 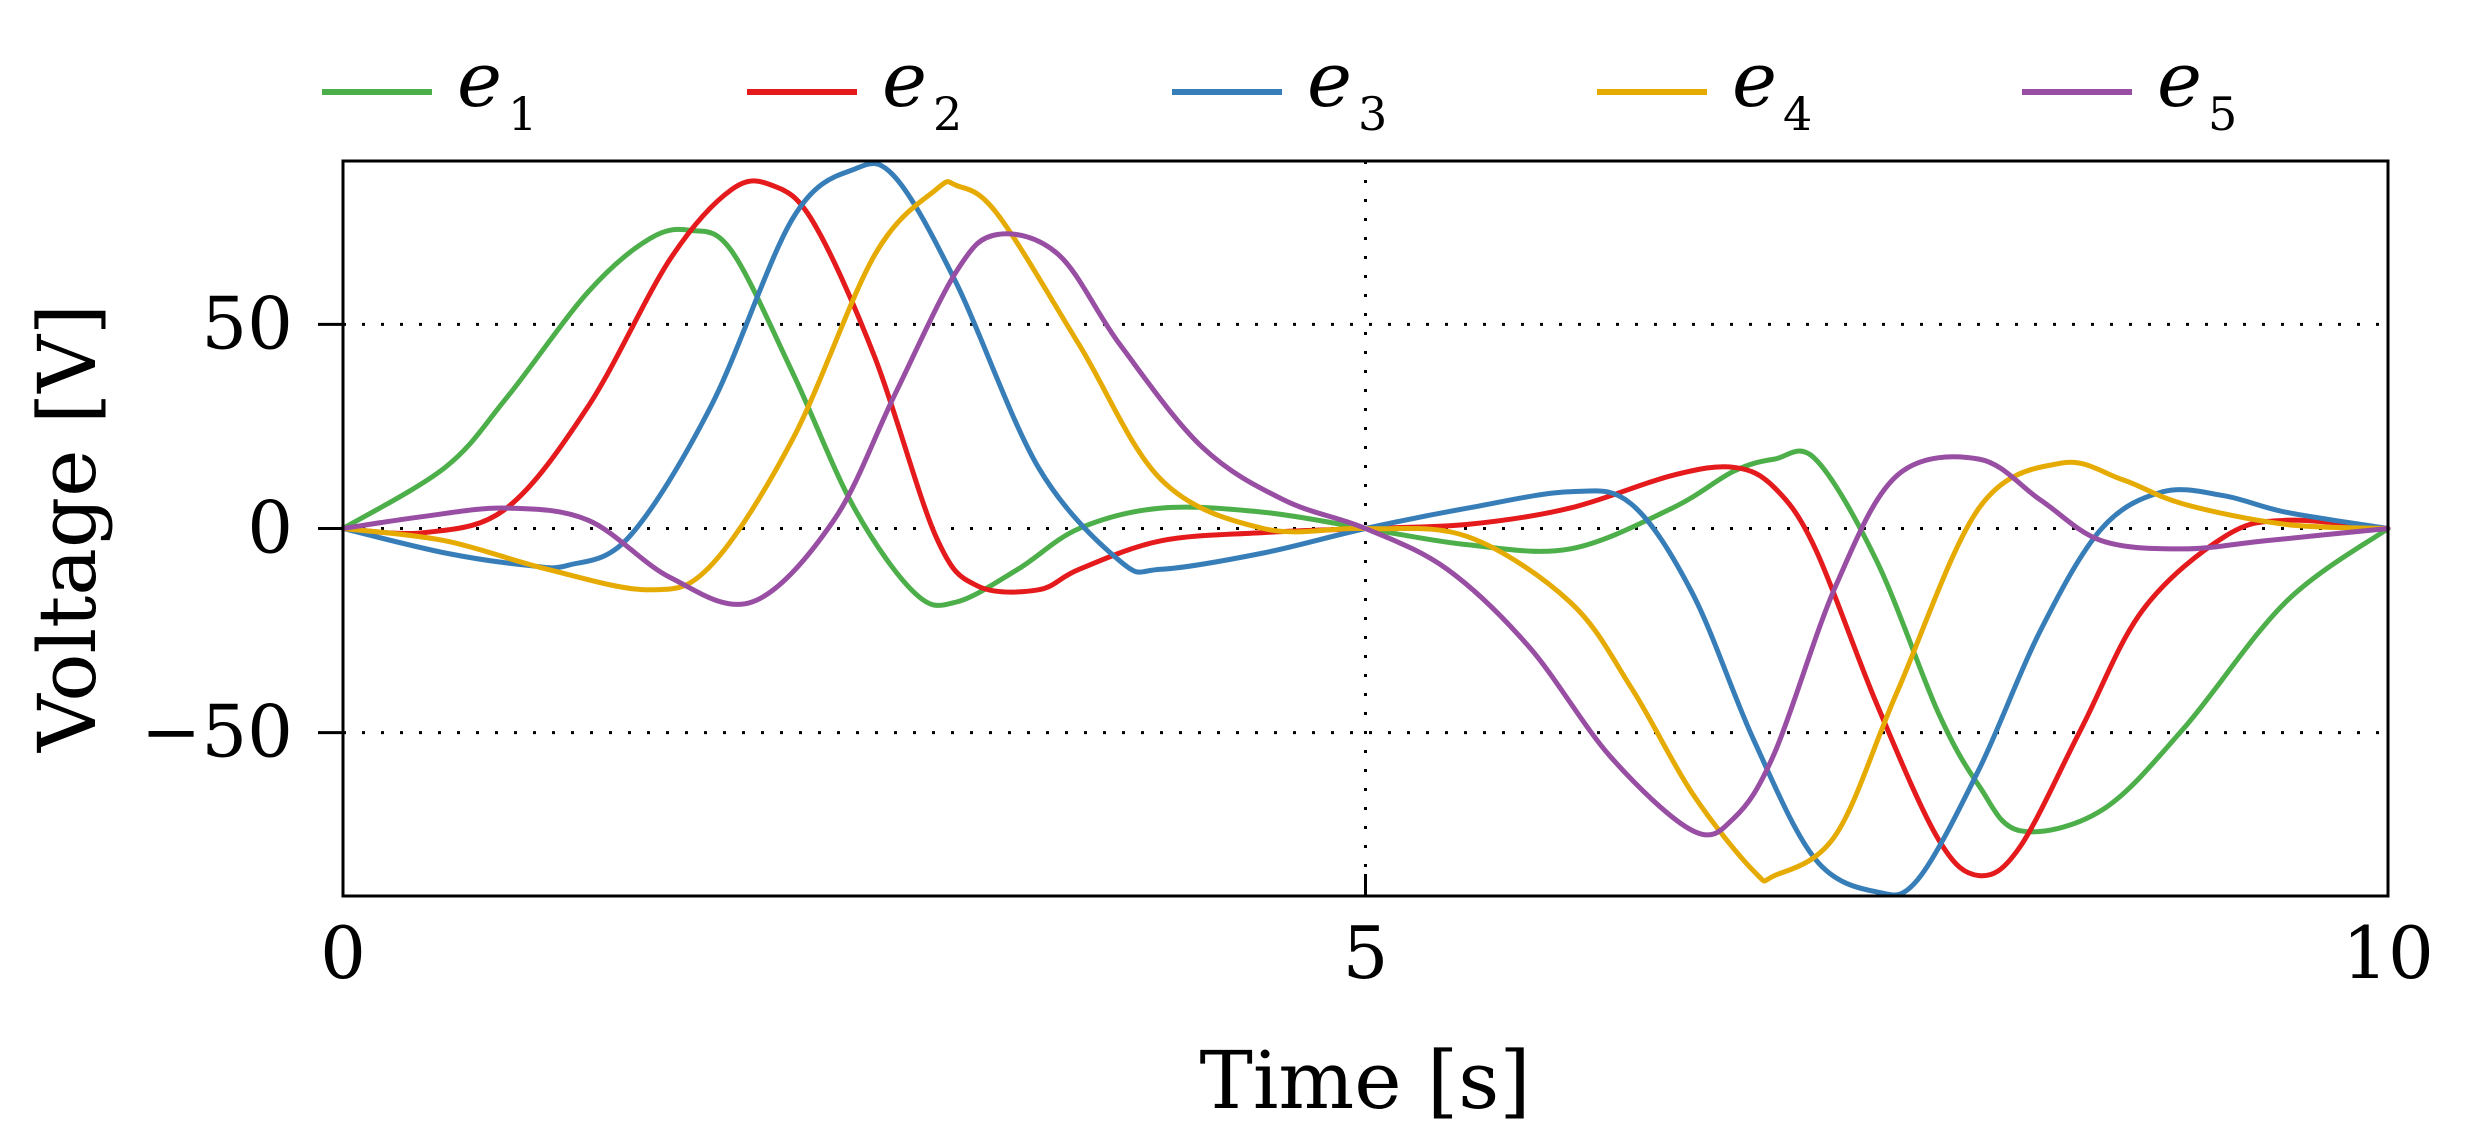 I want to click on x-axis-label: Time [s], so click(x=1364, y=1080).